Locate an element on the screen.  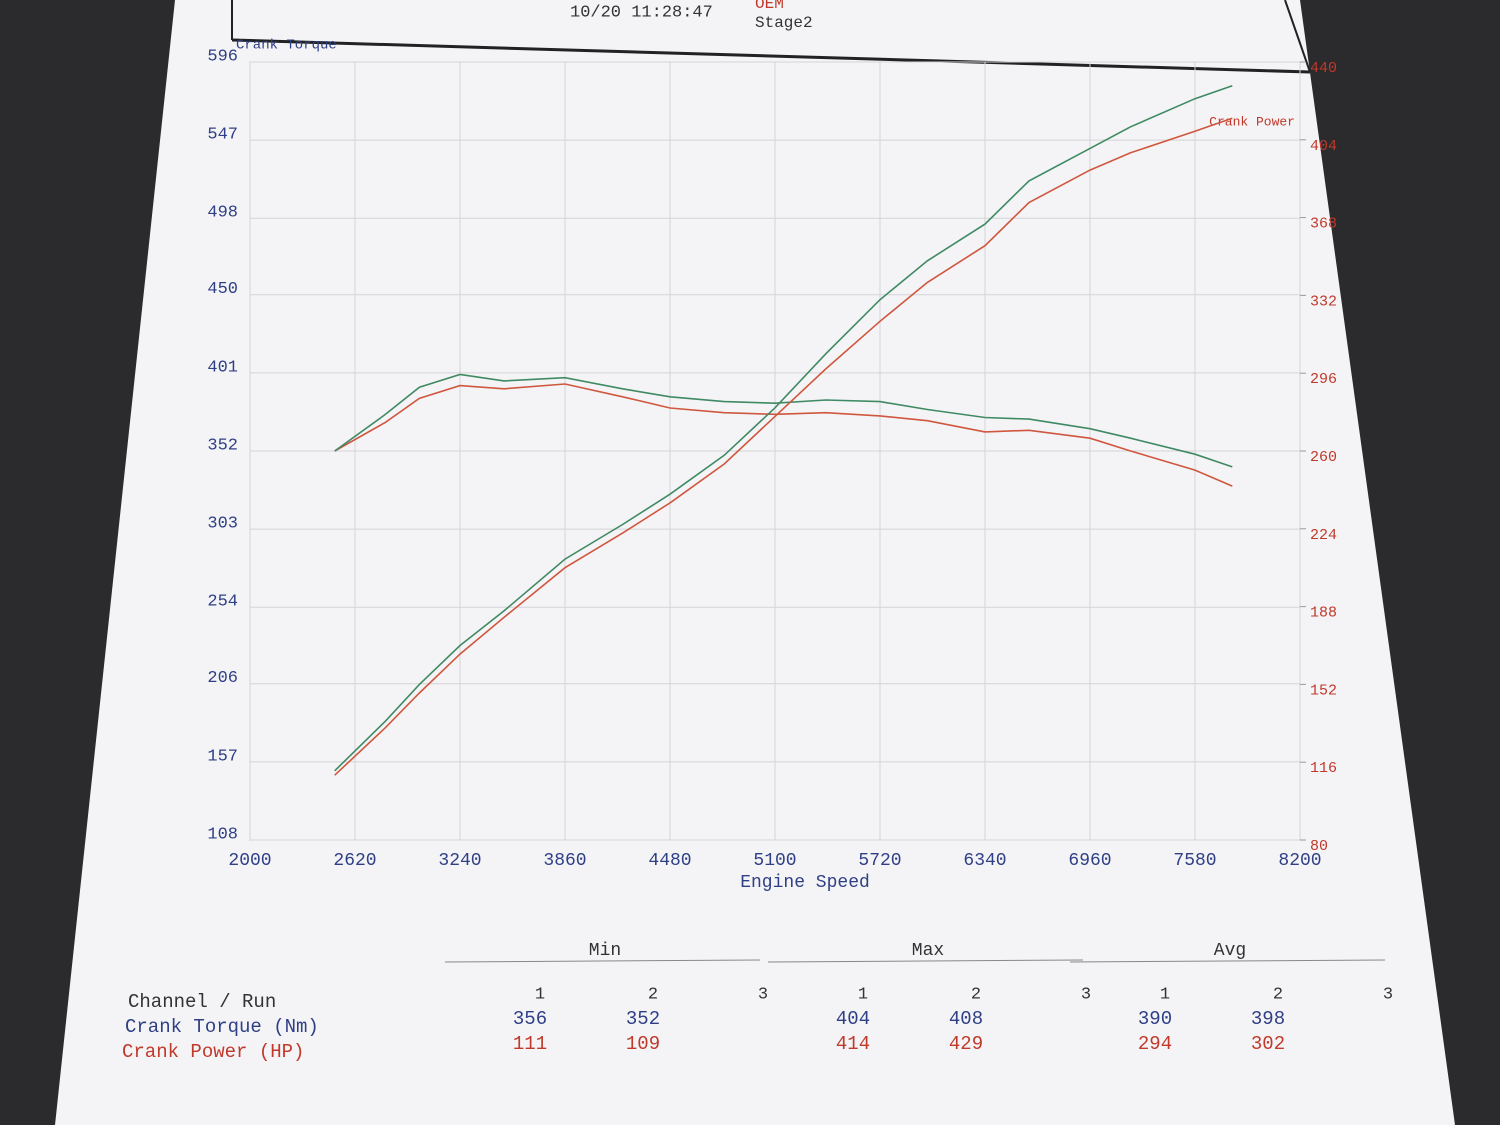
y2-tick-label: 224 is located at coordinates (1323, 535).